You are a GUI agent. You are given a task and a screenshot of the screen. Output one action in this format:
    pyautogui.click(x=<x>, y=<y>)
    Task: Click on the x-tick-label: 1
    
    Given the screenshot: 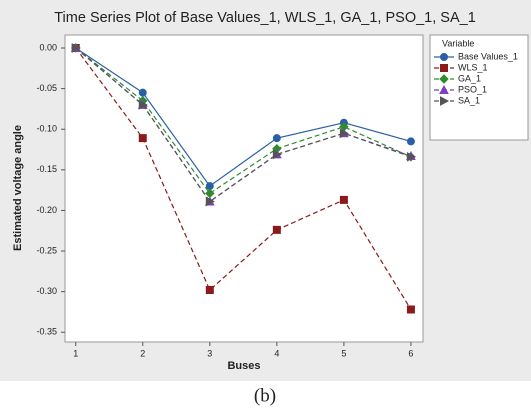 What is the action you would take?
    pyautogui.click(x=75, y=353)
    